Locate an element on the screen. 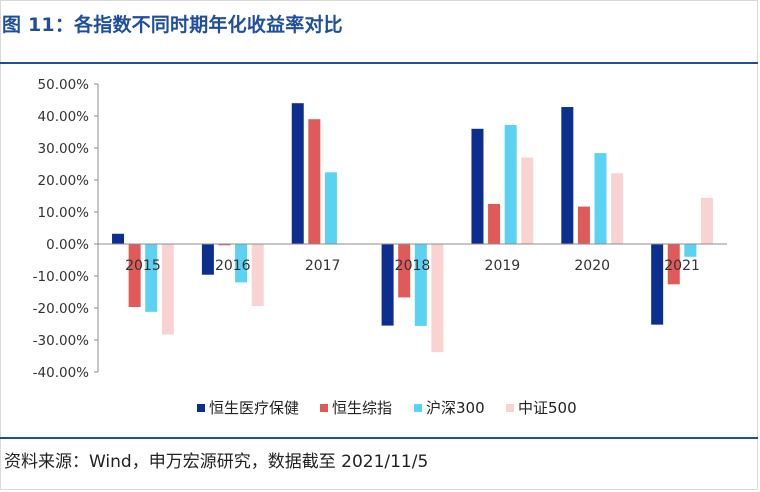 The image size is (760, 492). y-tick-label: 40.00% is located at coordinates (64, 117).